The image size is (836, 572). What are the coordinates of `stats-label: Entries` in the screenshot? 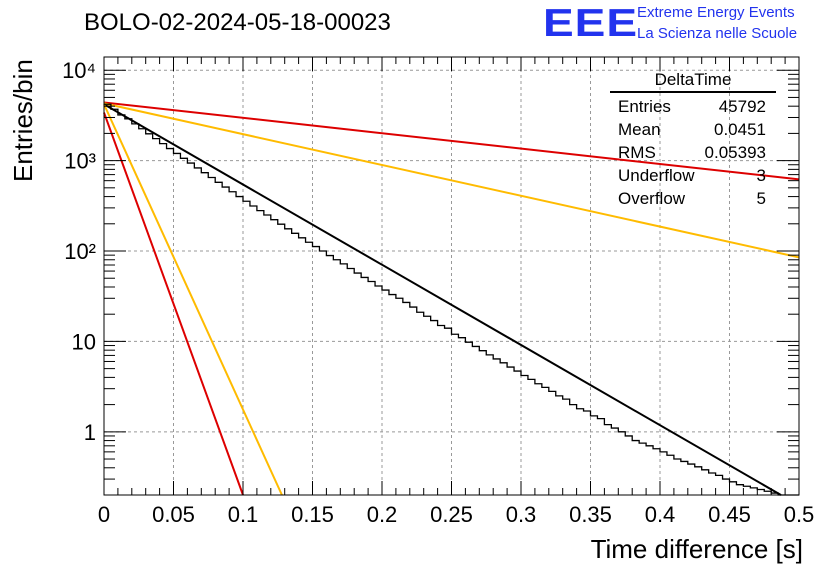 It's located at (644, 106).